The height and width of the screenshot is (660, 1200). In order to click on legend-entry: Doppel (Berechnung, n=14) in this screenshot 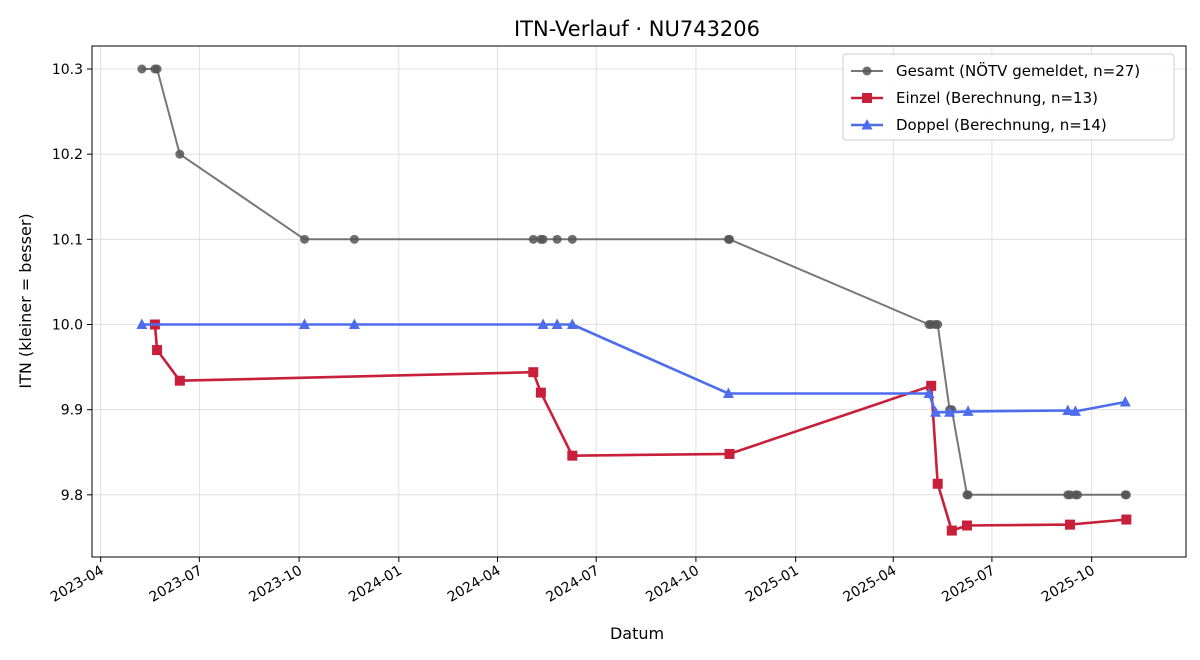, I will do `click(979, 125)`.